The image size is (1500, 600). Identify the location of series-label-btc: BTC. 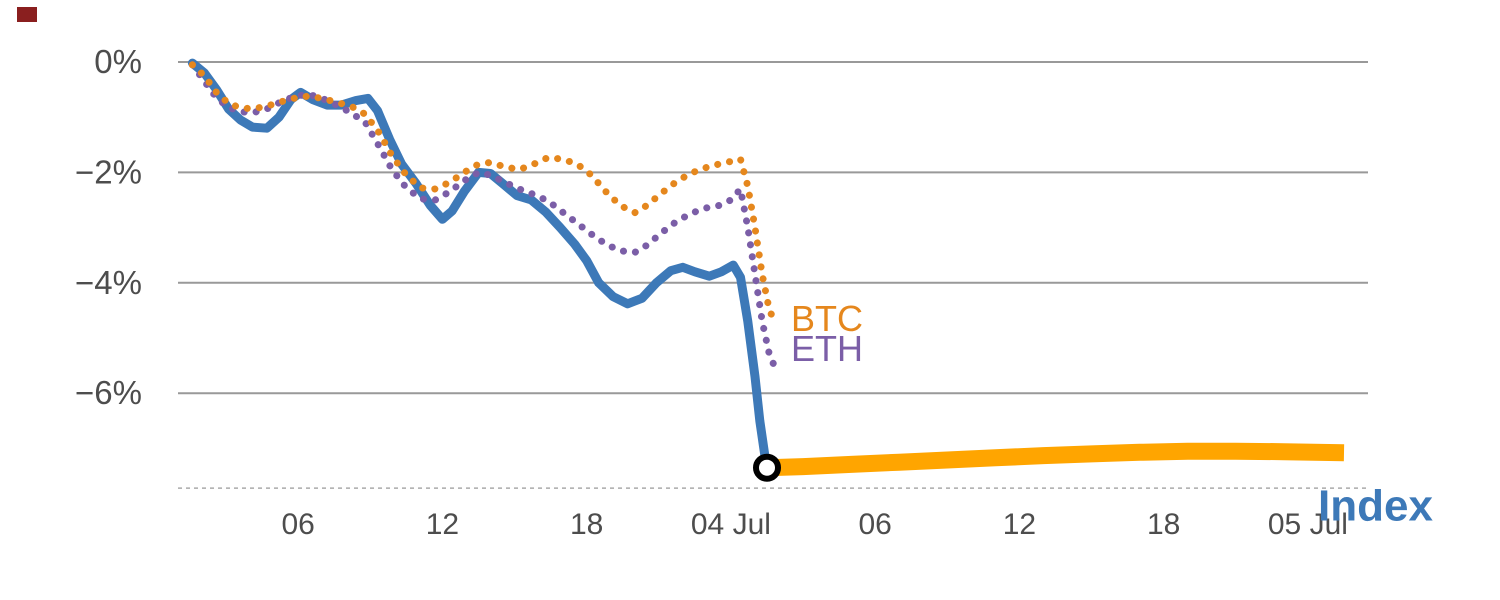
(827, 318).